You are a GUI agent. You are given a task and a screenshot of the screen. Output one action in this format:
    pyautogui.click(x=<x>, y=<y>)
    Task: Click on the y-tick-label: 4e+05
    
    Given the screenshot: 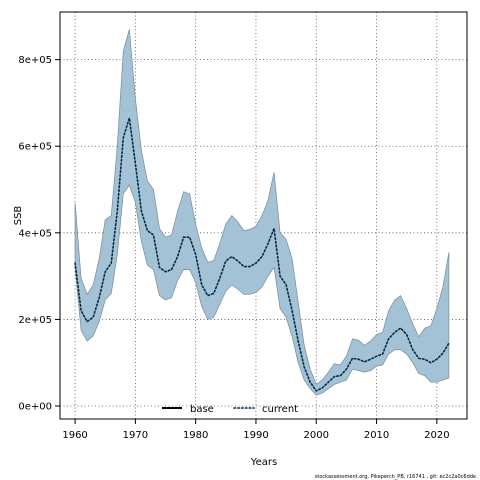 What is the action you would take?
    pyautogui.click(x=35, y=233)
    